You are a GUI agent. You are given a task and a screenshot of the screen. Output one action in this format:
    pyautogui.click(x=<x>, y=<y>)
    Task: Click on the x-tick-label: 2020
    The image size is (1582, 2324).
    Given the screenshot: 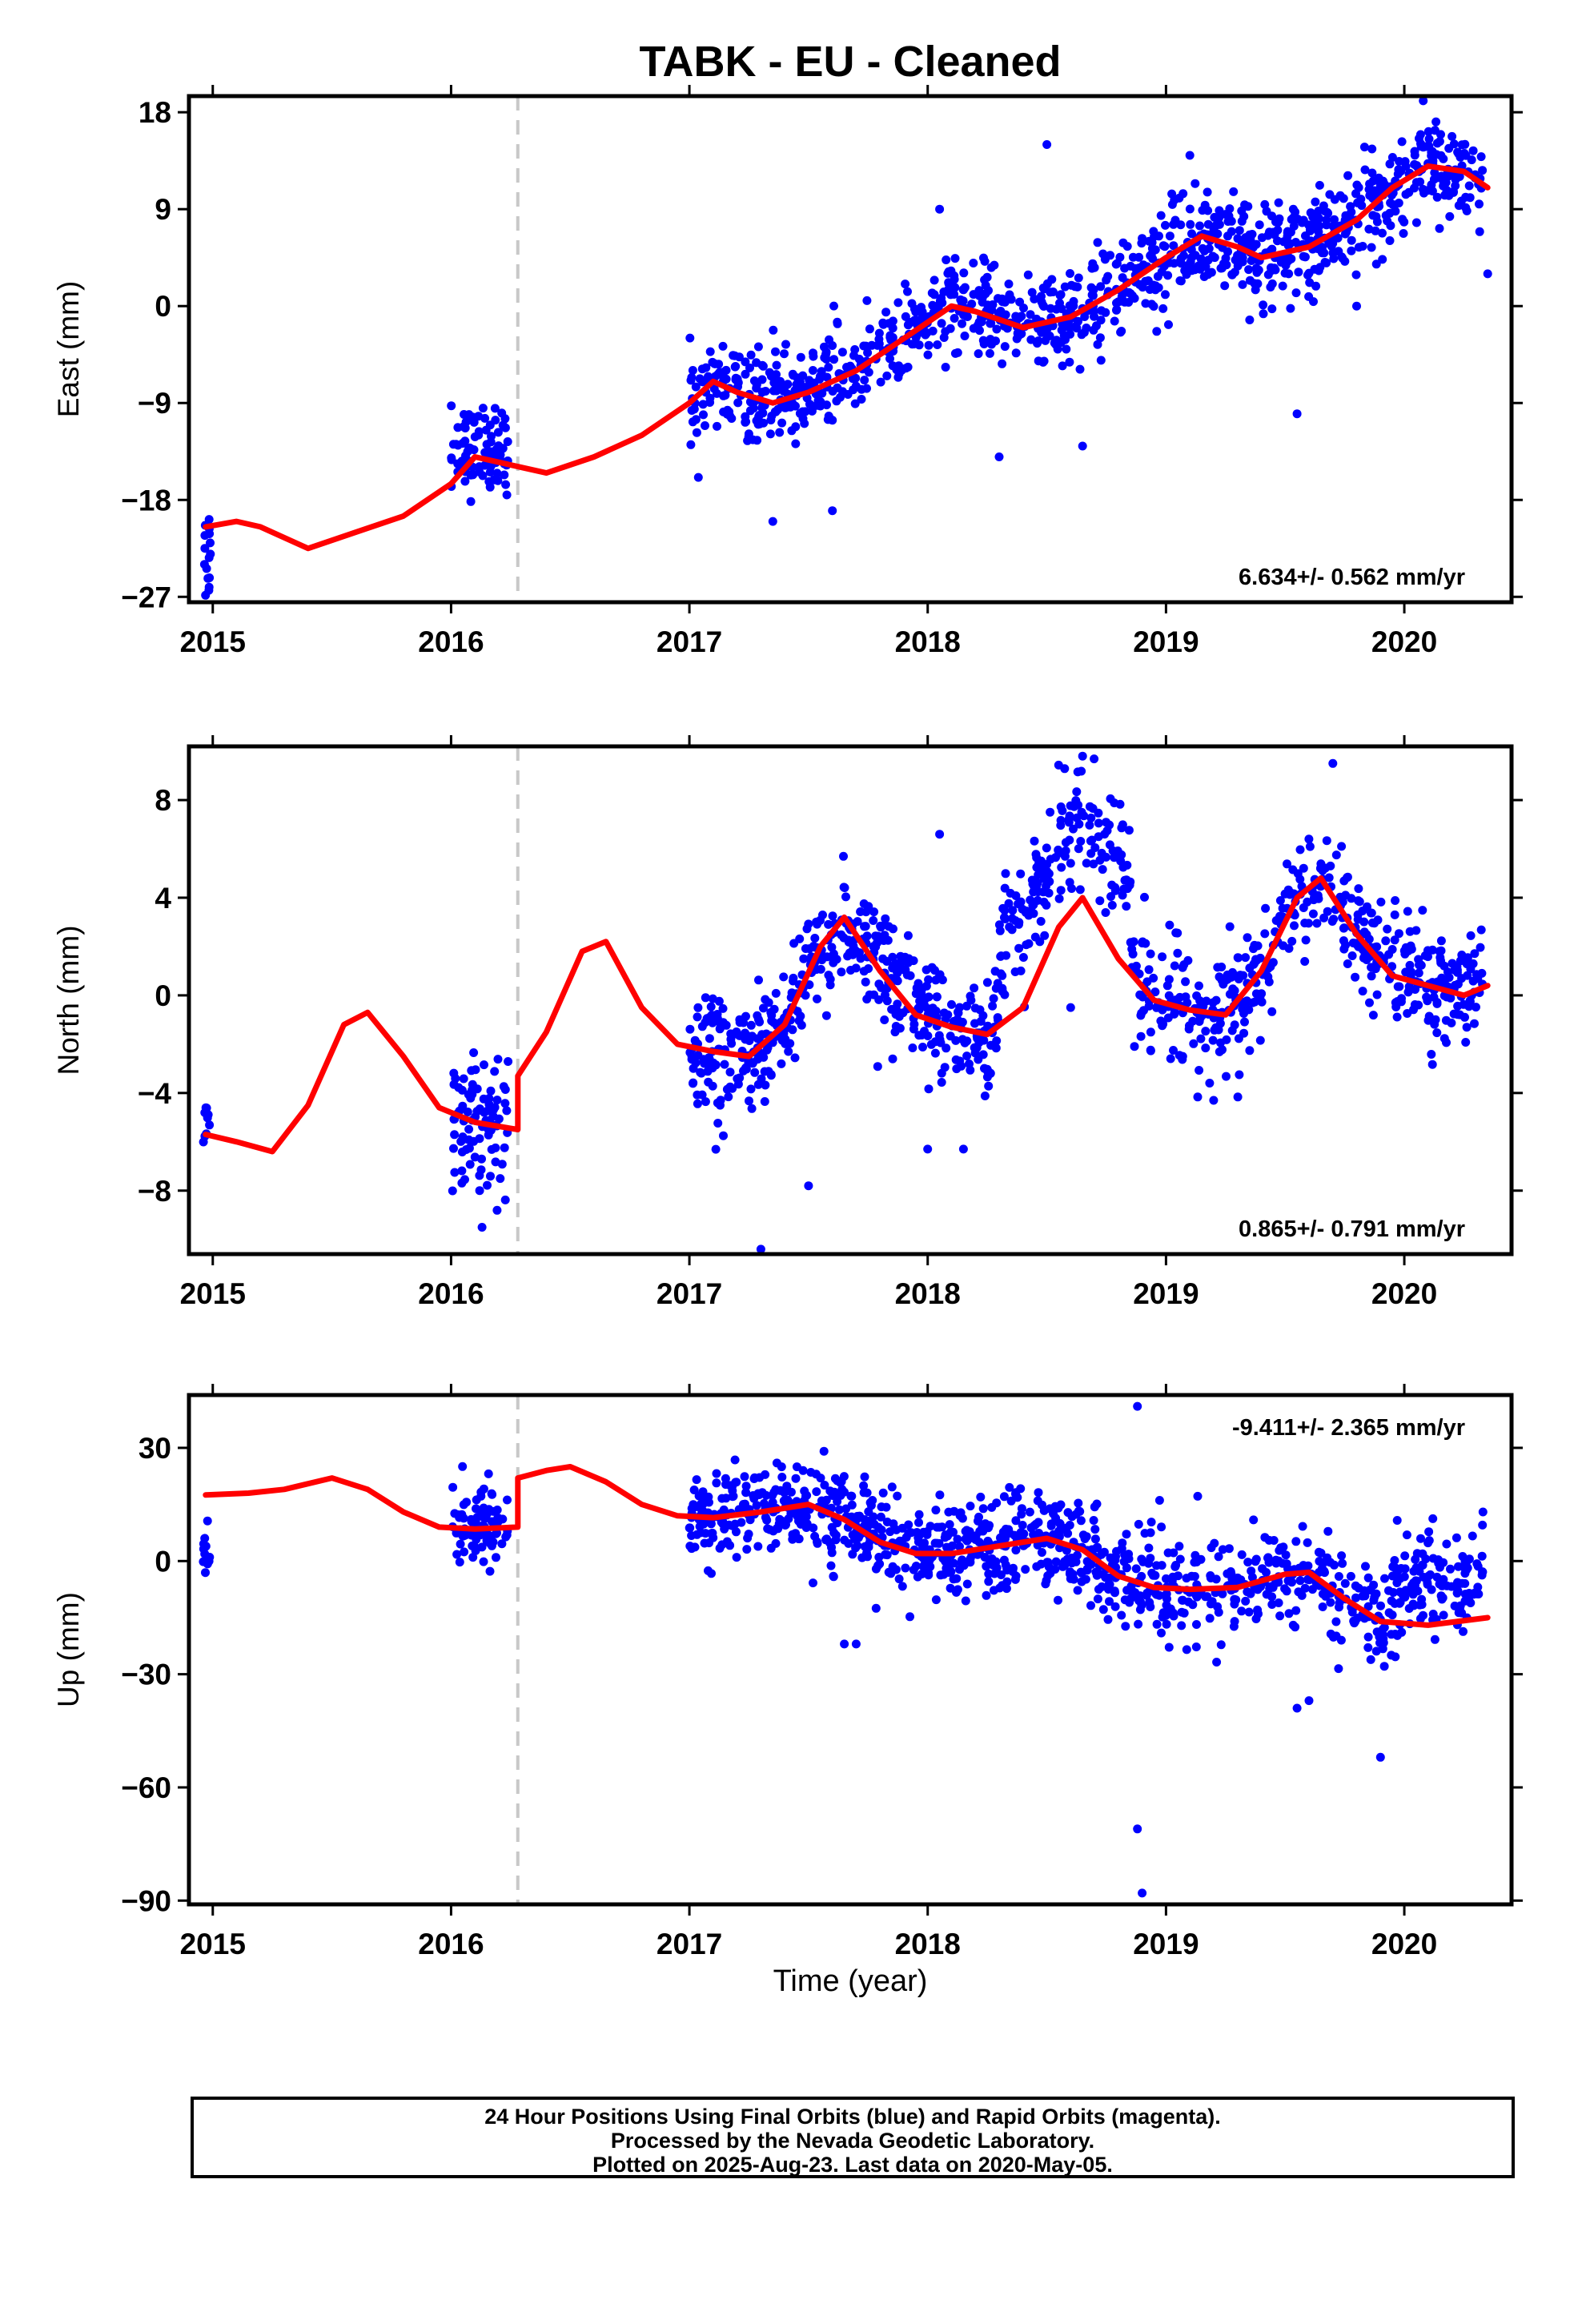 What is the action you would take?
    pyautogui.click(x=1404, y=1294)
    